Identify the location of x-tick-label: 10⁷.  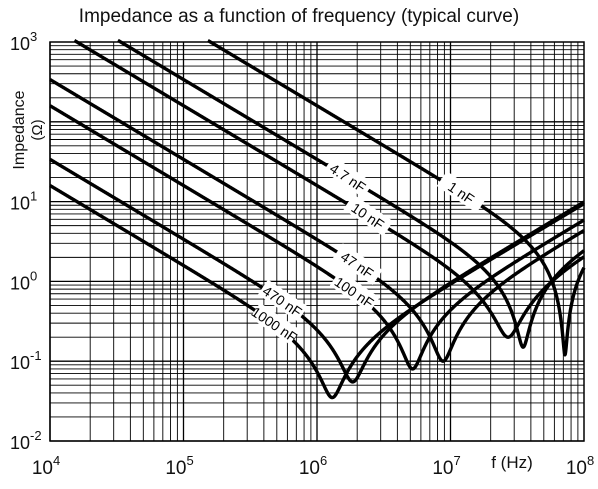
(446, 466).